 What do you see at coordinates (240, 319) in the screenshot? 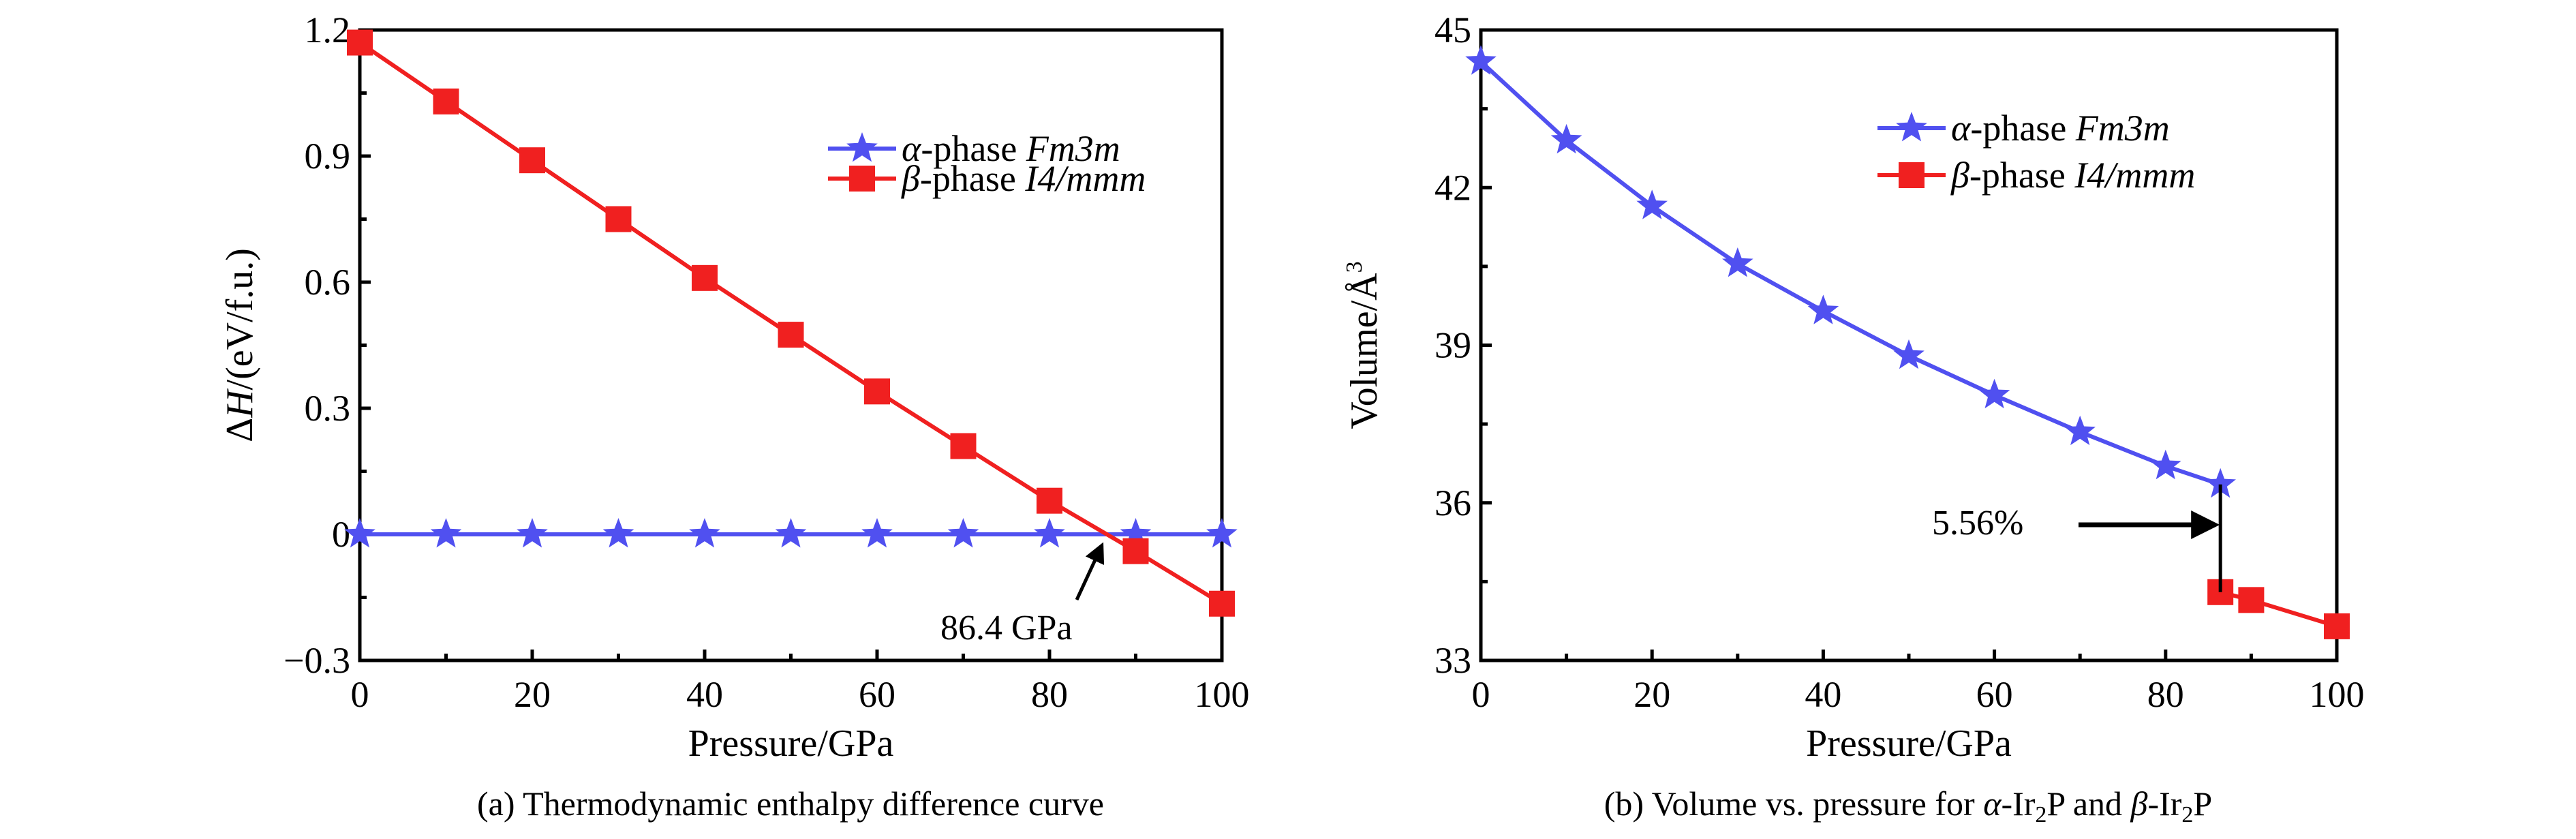
I see `y-axis-label-unit: /(eV/f.u.)` at bounding box center [240, 319].